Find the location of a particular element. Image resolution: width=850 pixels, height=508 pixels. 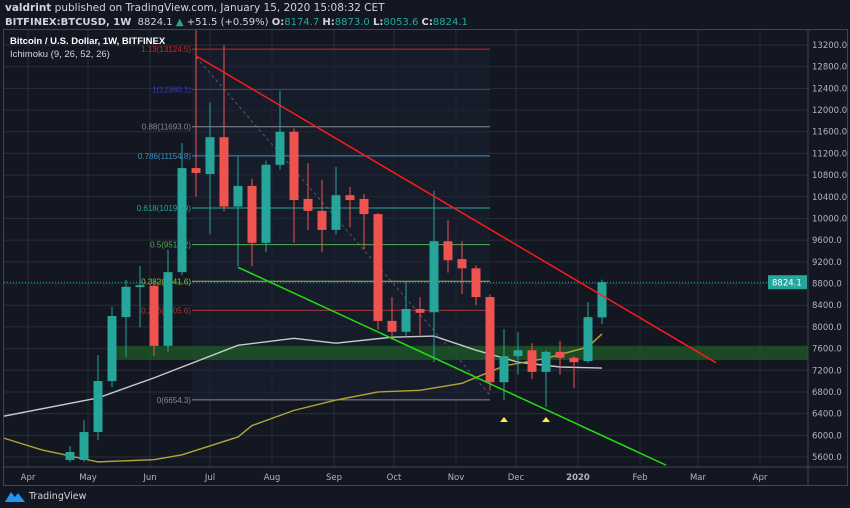

time-tick-label: Aug is located at coordinates (272, 478).